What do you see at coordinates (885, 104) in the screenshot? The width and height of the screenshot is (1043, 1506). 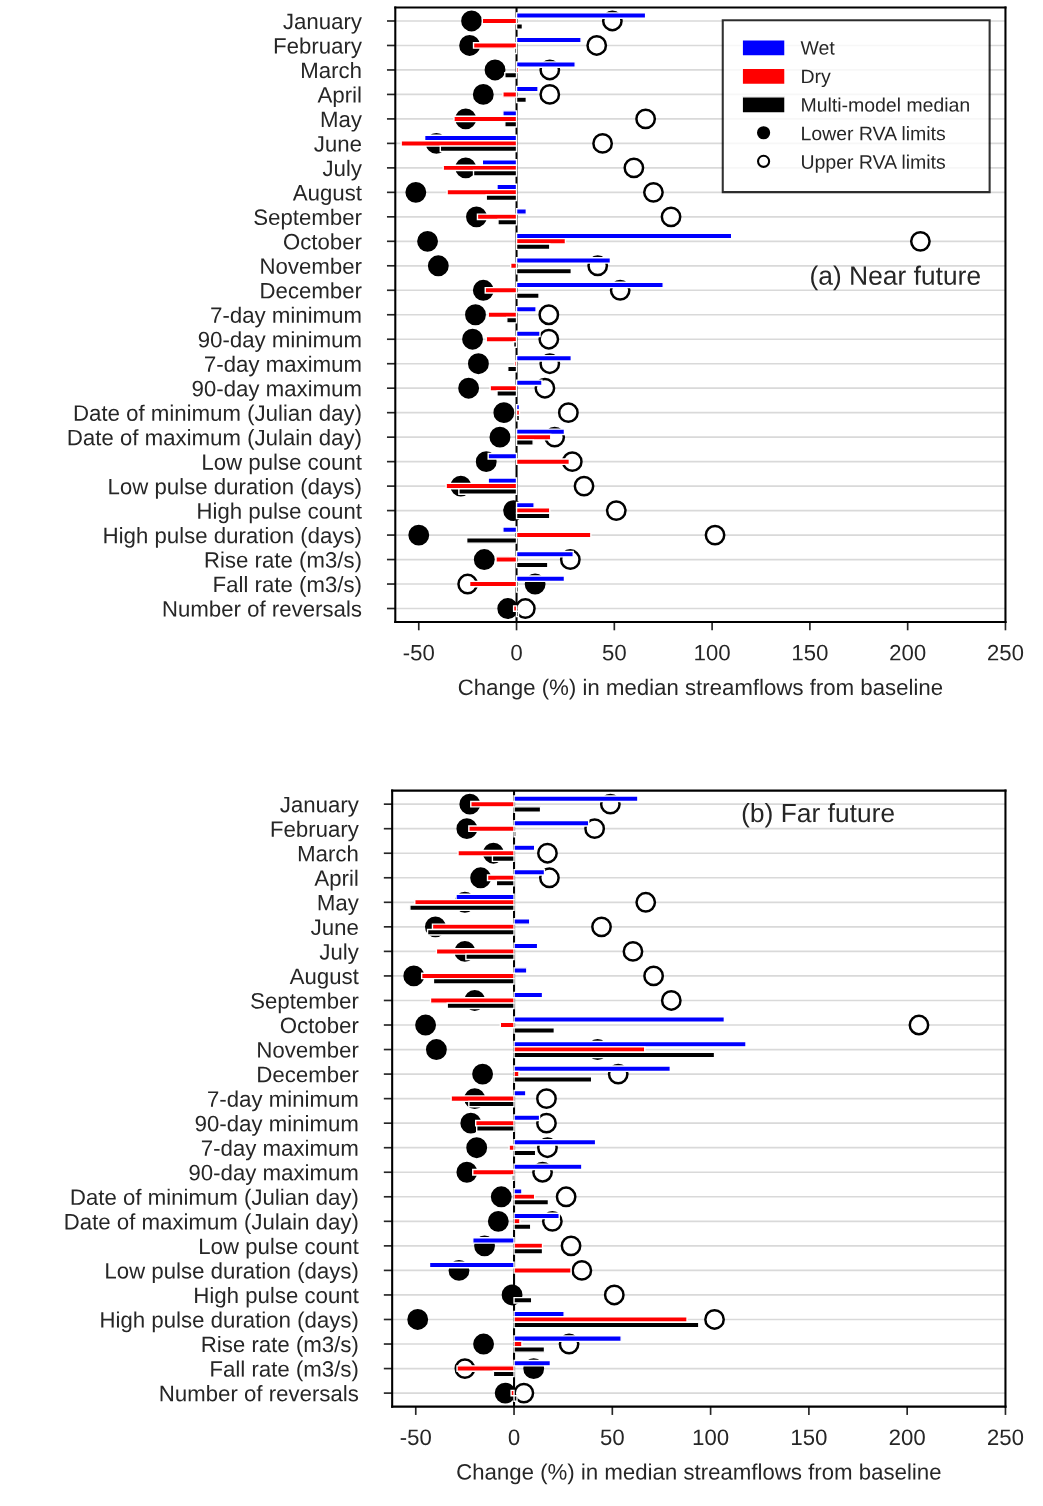 I see `legend-label: Multi-model median` at bounding box center [885, 104].